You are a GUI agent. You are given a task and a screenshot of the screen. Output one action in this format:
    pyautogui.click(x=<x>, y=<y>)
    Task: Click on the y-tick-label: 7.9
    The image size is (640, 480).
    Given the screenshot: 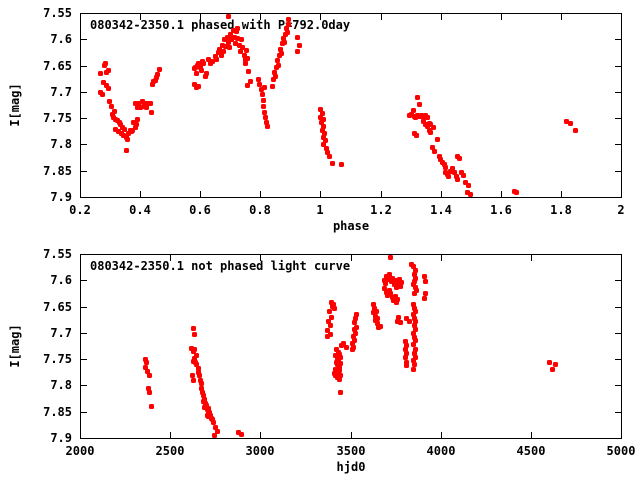 What is the action you would take?
    pyautogui.click(x=61, y=438)
    